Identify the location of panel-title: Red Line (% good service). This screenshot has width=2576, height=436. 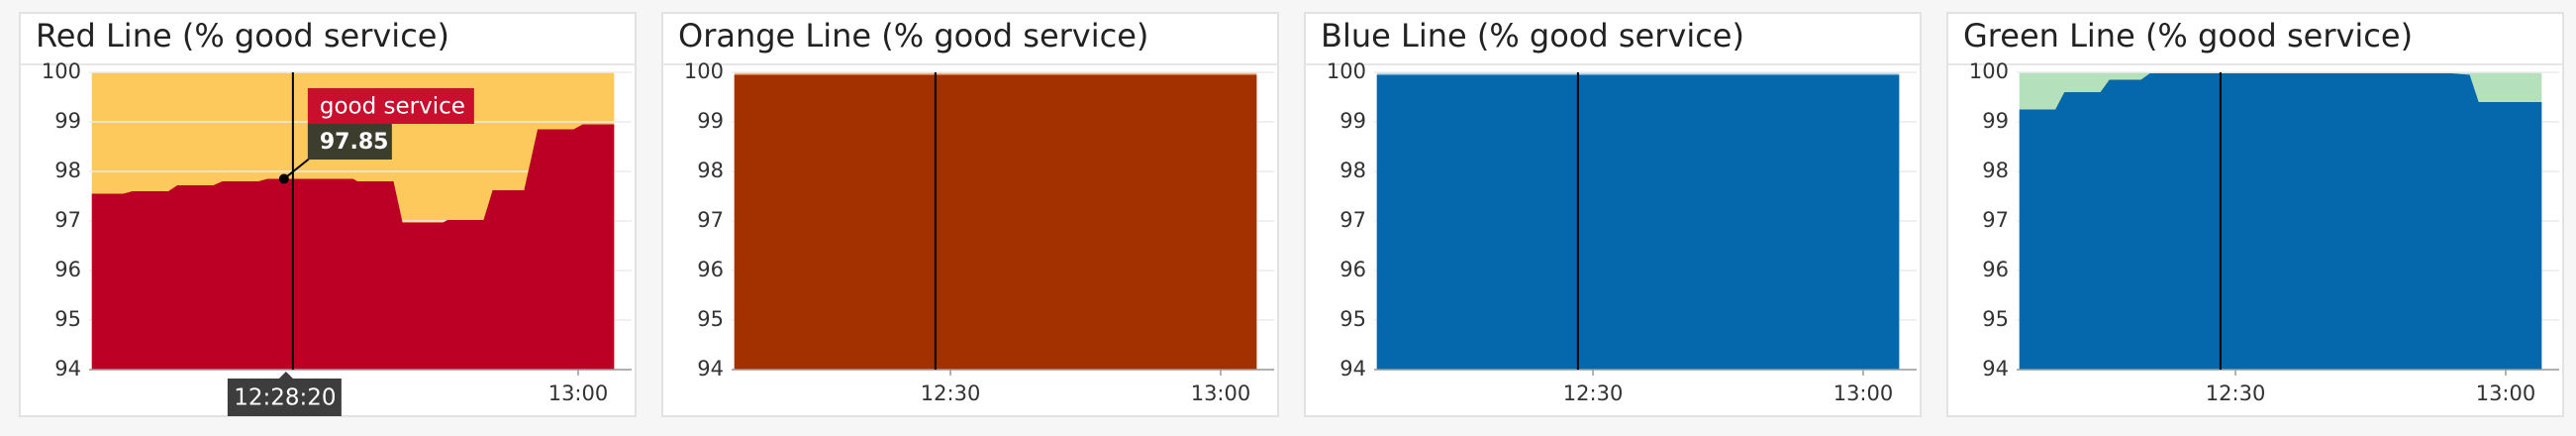
(243, 35).